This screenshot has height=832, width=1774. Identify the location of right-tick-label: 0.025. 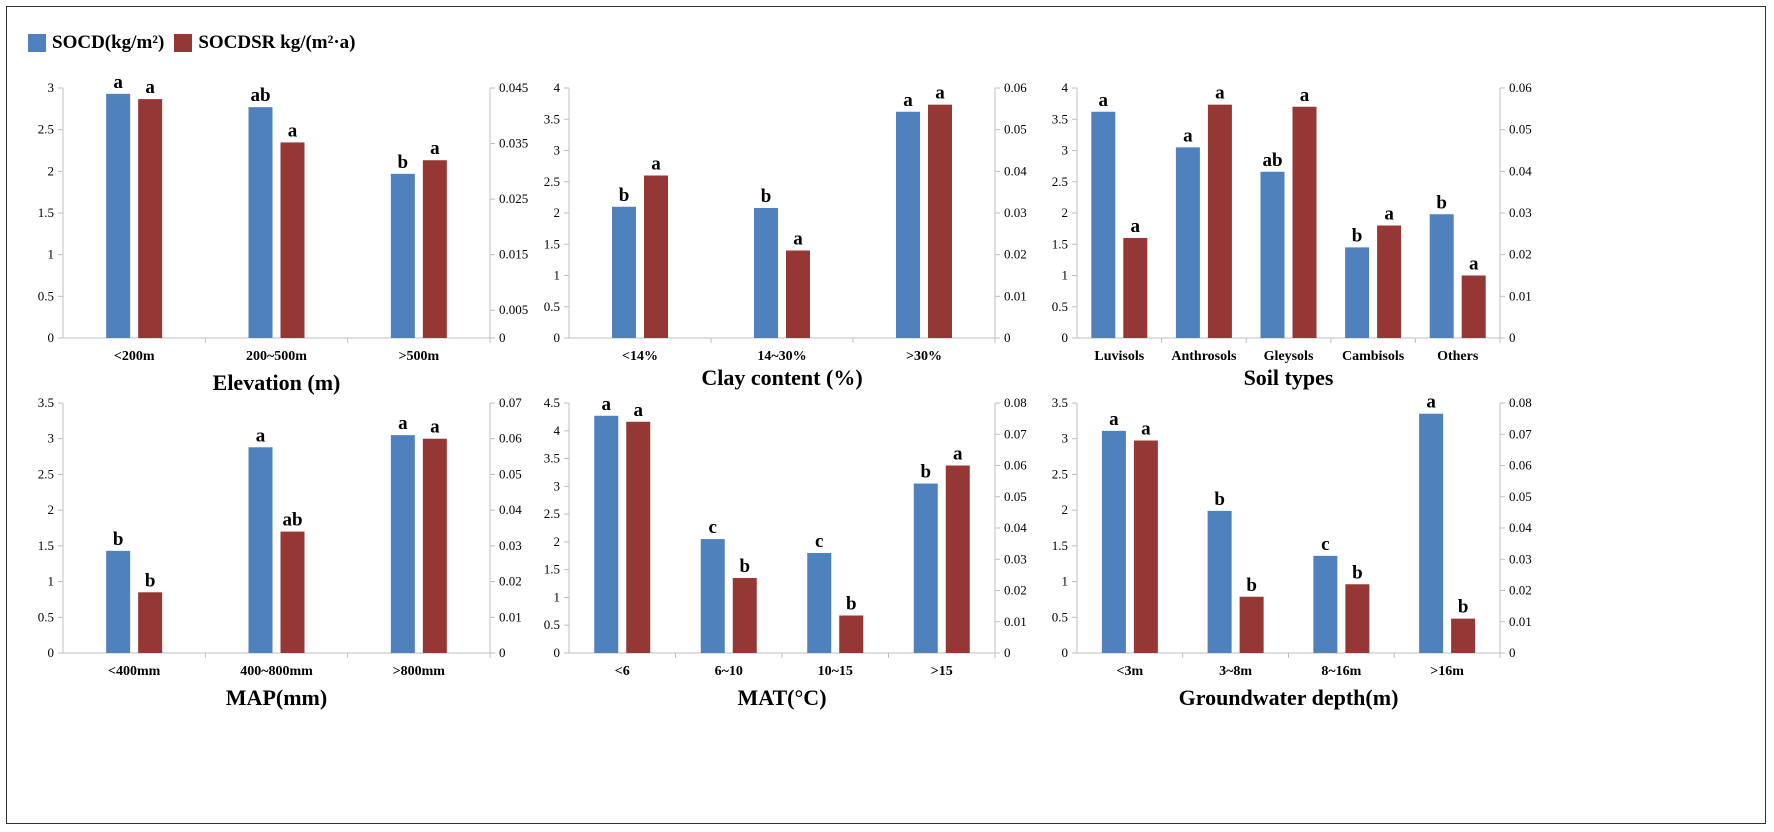
(513, 198).